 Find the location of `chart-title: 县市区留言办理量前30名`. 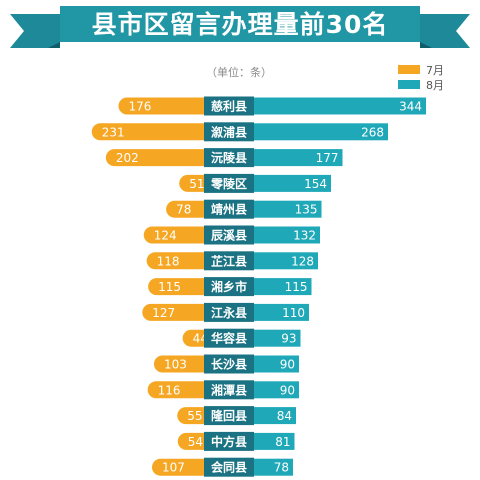

chart-title: 县市区留言办理量前30名 is located at coordinates (240, 24).